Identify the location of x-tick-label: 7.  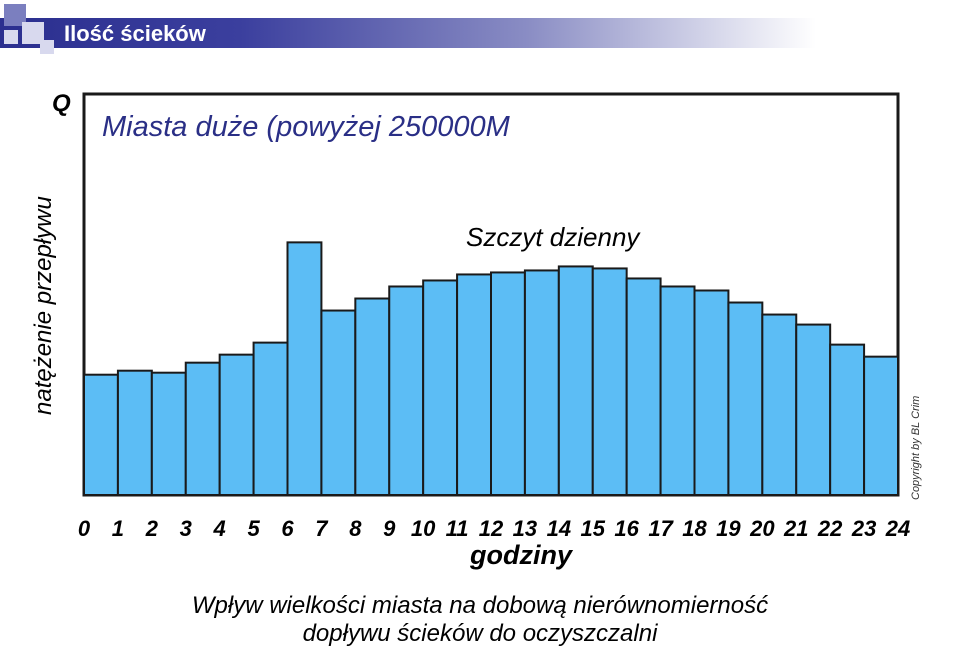
(322, 528).